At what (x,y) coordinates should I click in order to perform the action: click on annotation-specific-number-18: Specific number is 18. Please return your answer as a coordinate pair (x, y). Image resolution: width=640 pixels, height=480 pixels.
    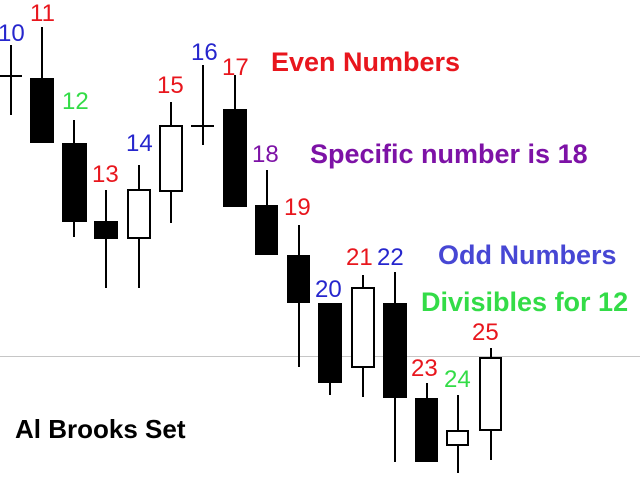
    Looking at the image, I should click on (449, 154).